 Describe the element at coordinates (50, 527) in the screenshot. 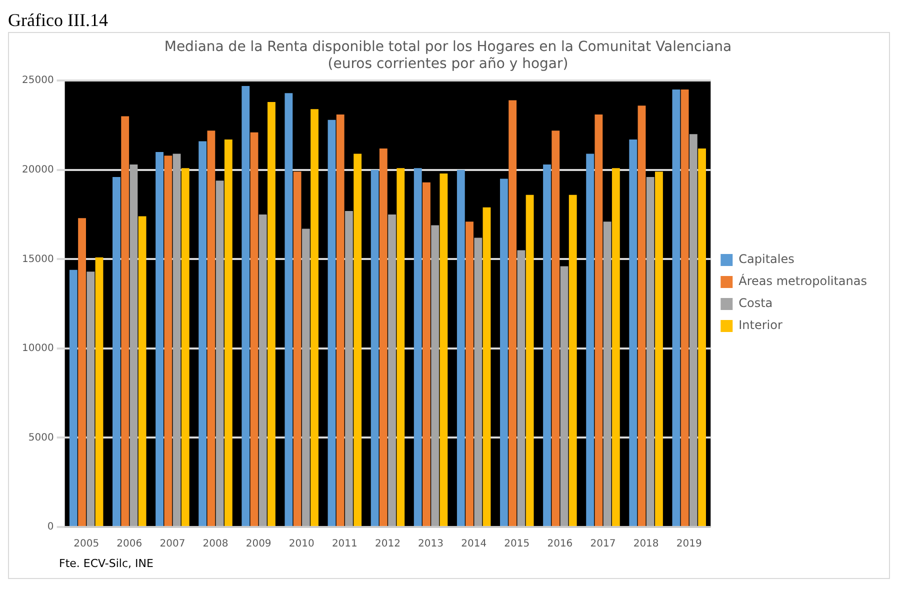

I see `y-tick-label: 0` at that location.